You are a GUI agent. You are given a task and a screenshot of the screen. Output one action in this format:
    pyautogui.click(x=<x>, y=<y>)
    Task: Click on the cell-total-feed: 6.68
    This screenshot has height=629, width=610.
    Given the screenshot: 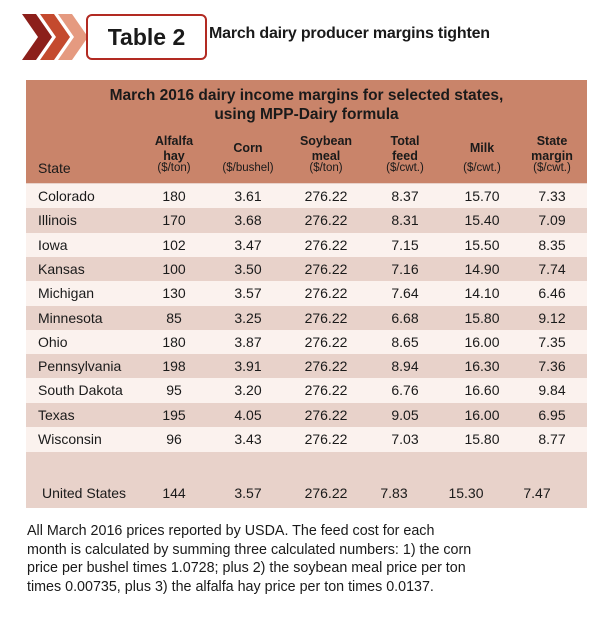 What is the action you would take?
    pyautogui.click(x=405, y=317)
    